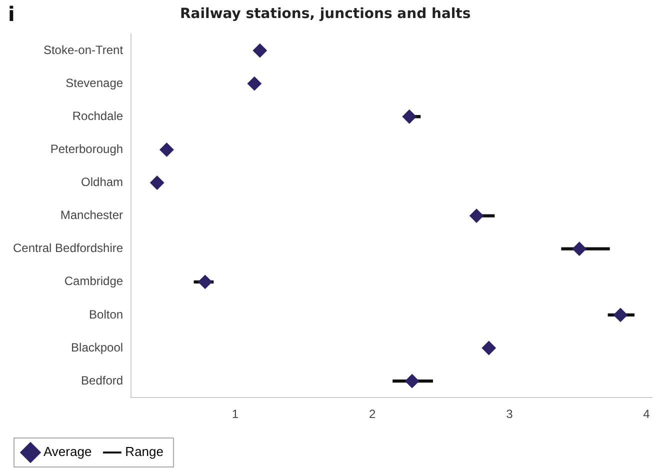 The height and width of the screenshot is (473, 662). I want to click on legend-label: Range, so click(144, 452).